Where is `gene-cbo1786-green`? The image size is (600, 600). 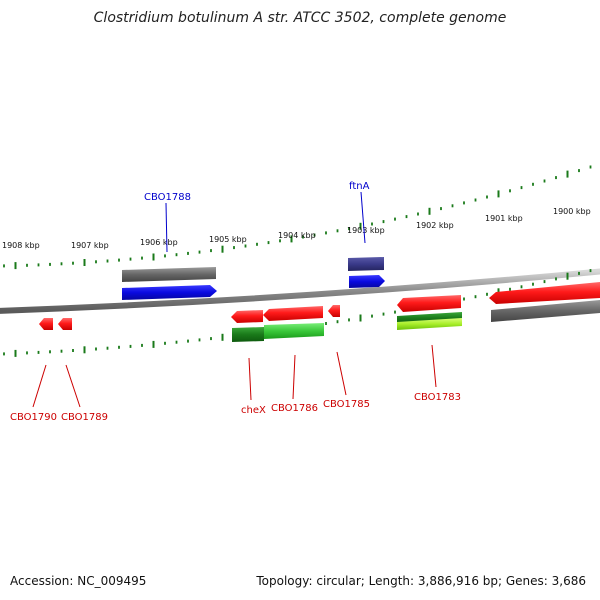 gene-cbo1786-green is located at coordinates (294, 331).